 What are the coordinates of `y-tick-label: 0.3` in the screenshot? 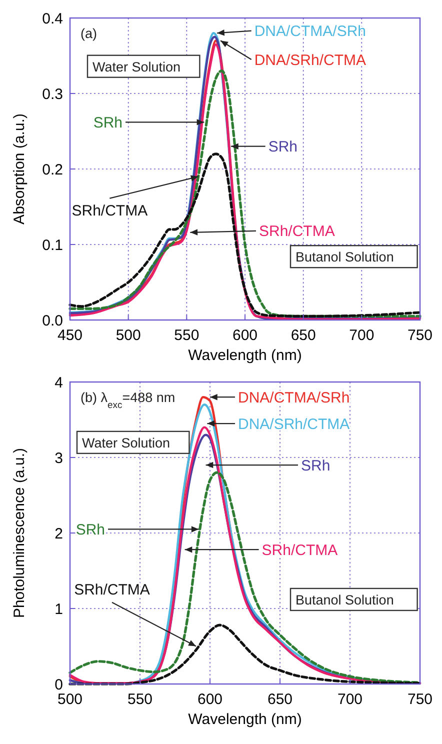 It's located at (52, 94).